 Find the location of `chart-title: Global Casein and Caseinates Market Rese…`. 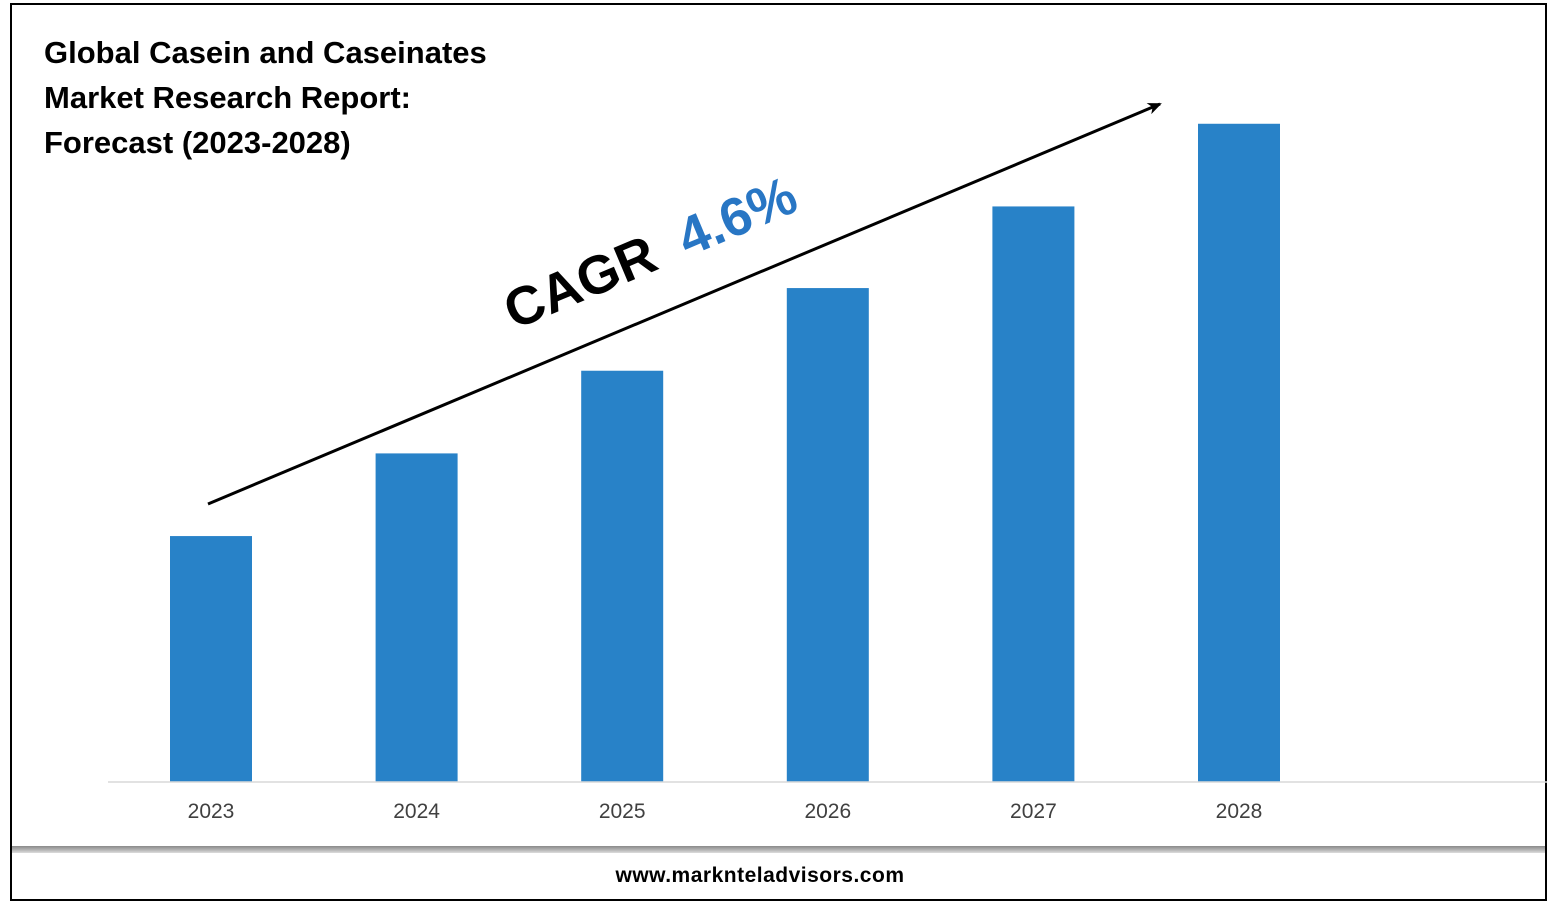

chart-title: Global Casein and Caseinates Market Rese… is located at coordinates (265, 97).